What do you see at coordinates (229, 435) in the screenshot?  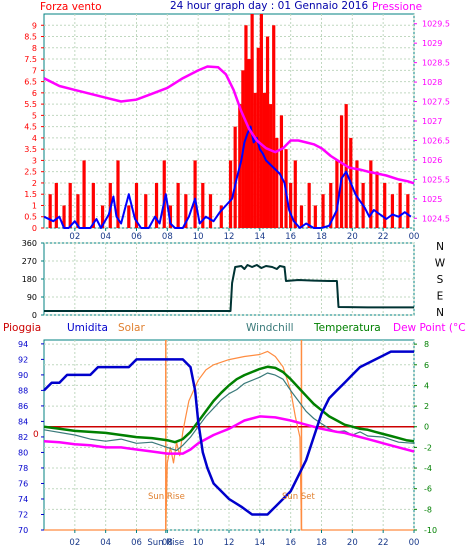 I see `dewpoint-line` at bounding box center [229, 435].